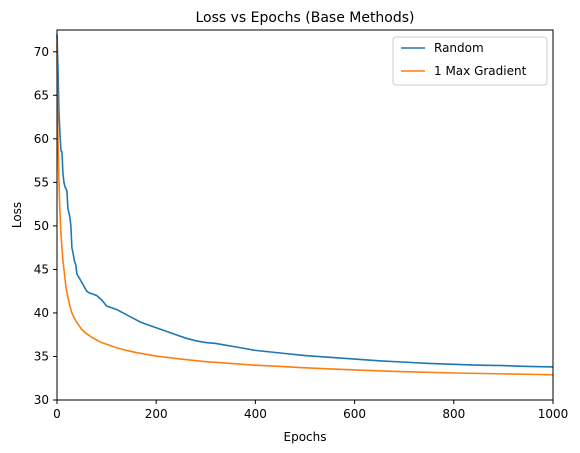 The height and width of the screenshot is (453, 580). I want to click on x-axis: 0 200 400 600 800 1000, so click(310, 410).